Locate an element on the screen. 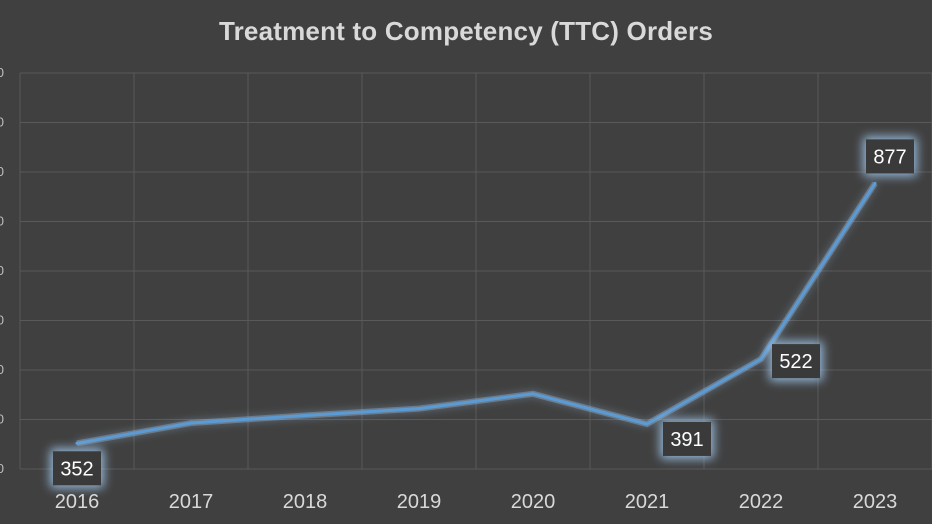 The image size is (932, 524). data-label-text: 877 is located at coordinates (889, 157).